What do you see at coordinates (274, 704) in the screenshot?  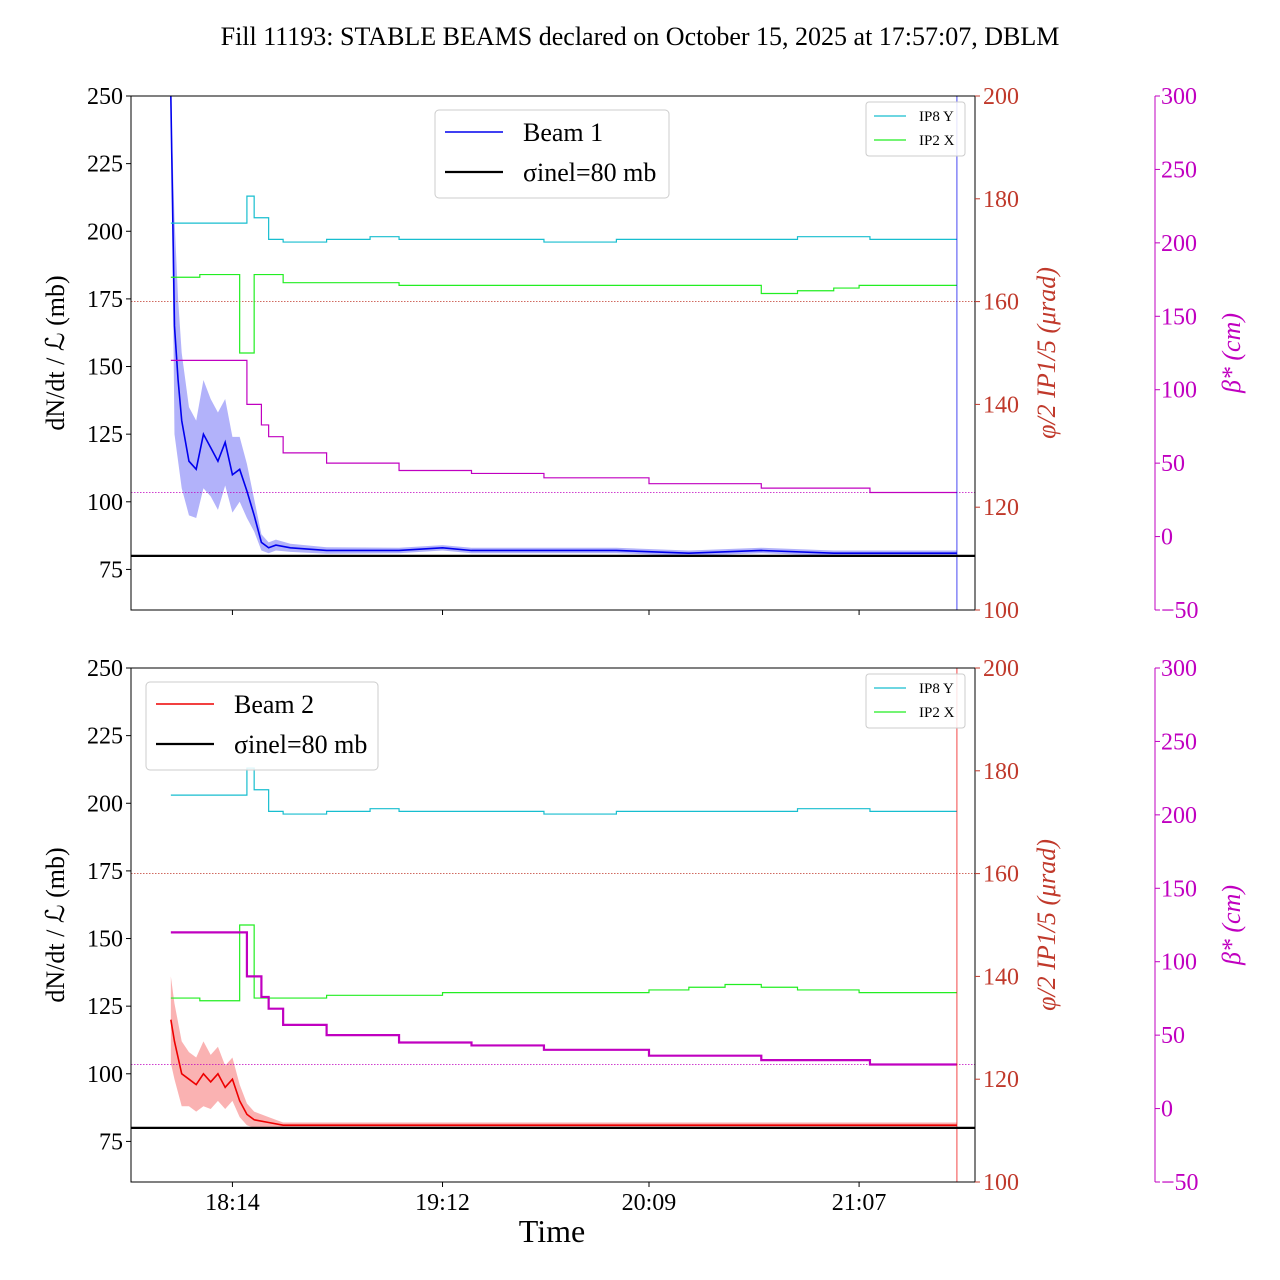 I see `legend-main-label: Beam 2` at bounding box center [274, 704].